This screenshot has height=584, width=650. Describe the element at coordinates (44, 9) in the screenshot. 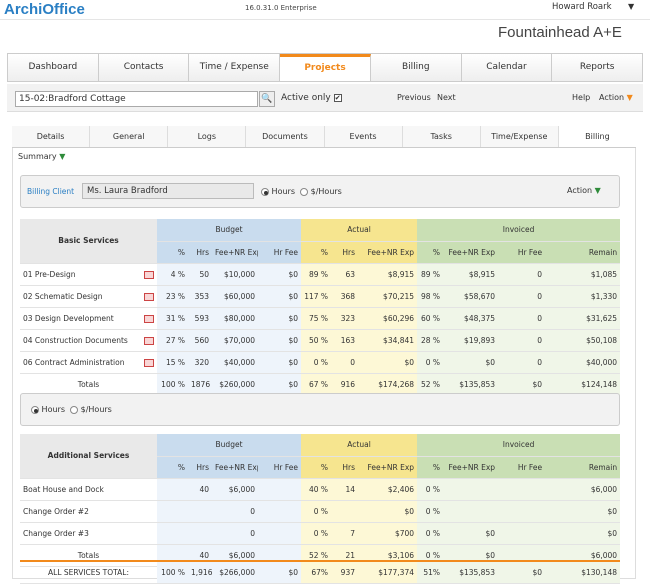

I see `app-logo: ArchiOffice` at that location.